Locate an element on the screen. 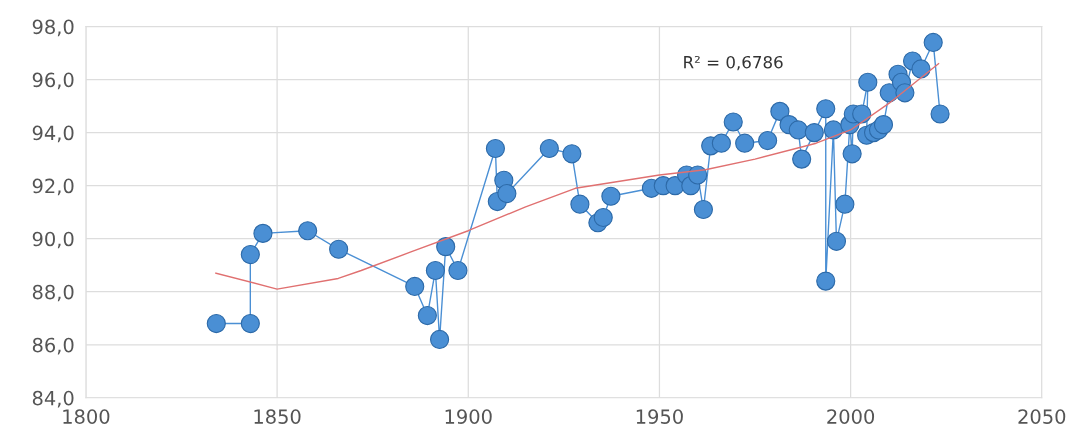 The image size is (1074, 442). x-tick-label: 1950 is located at coordinates (659, 416).